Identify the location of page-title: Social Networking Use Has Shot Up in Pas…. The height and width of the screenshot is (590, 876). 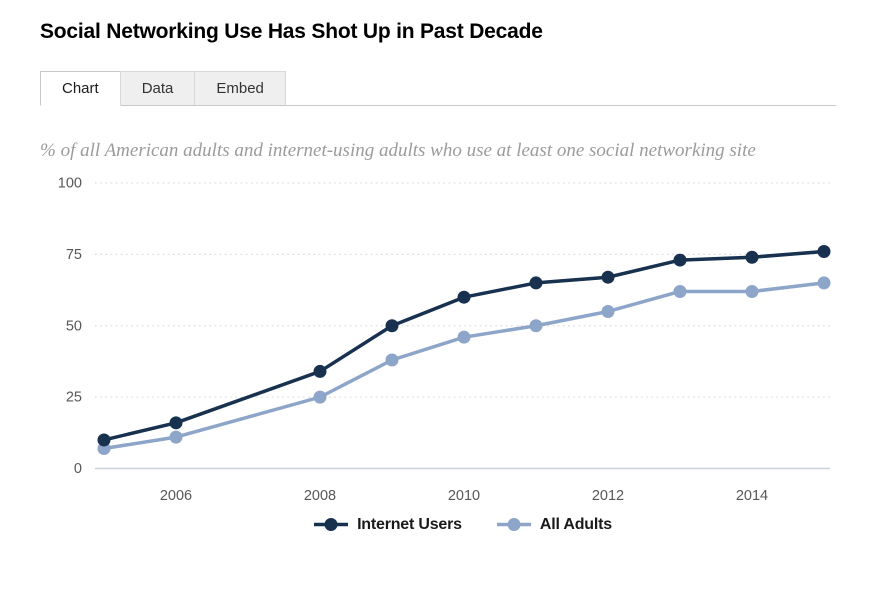
(291, 31).